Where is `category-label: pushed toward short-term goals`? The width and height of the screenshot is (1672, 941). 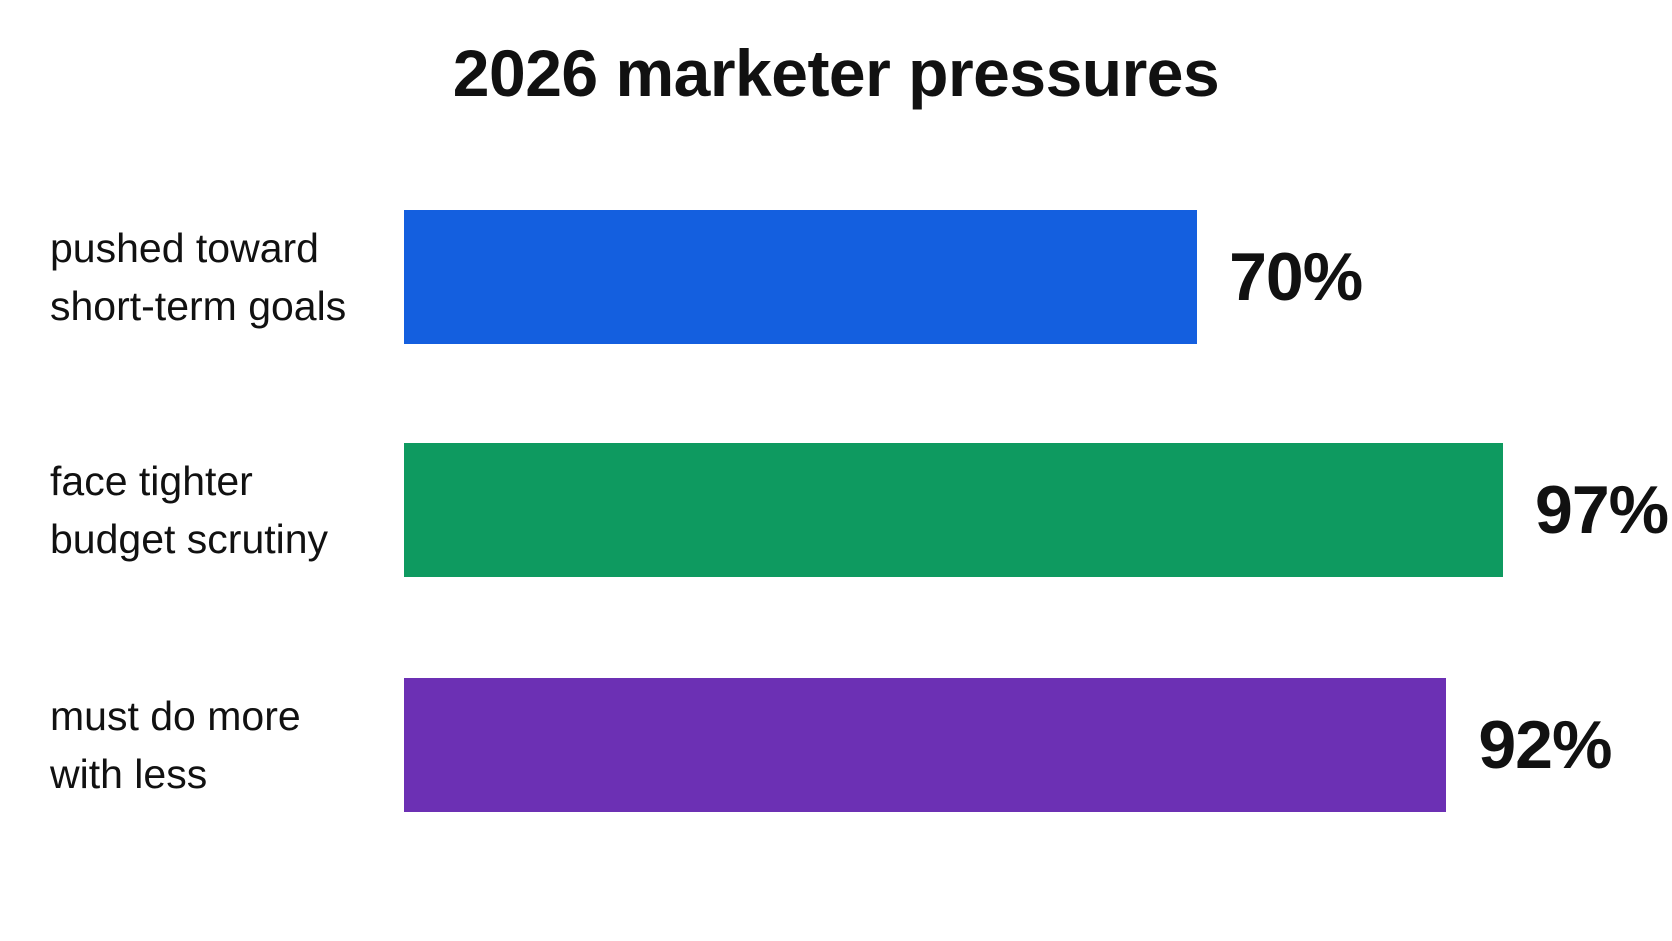 category-label: pushed toward short-term goals is located at coordinates (198, 277).